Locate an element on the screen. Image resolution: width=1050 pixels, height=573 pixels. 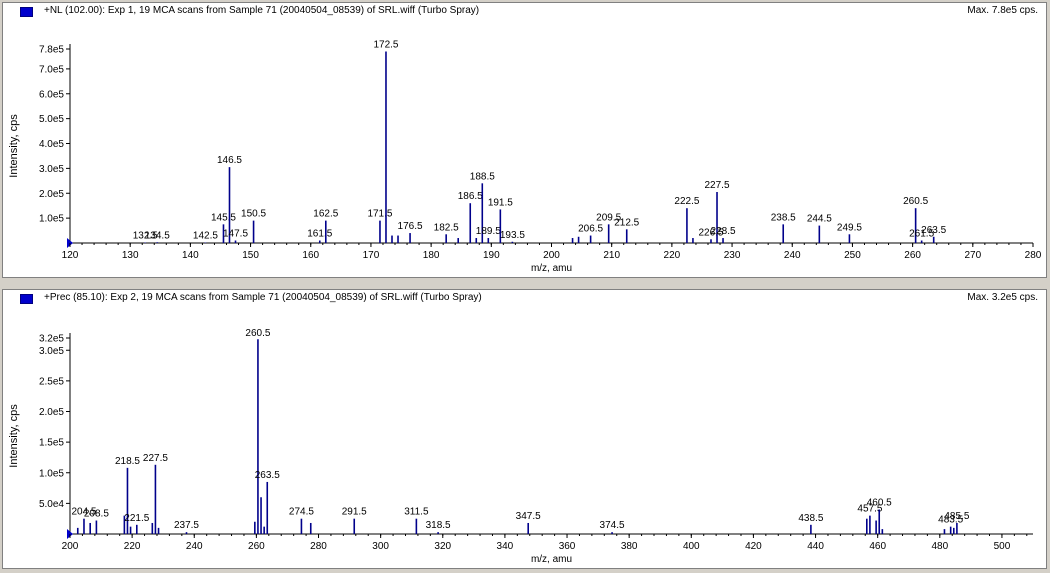
peak-label: 134.5 is located at coordinates (157, 235).